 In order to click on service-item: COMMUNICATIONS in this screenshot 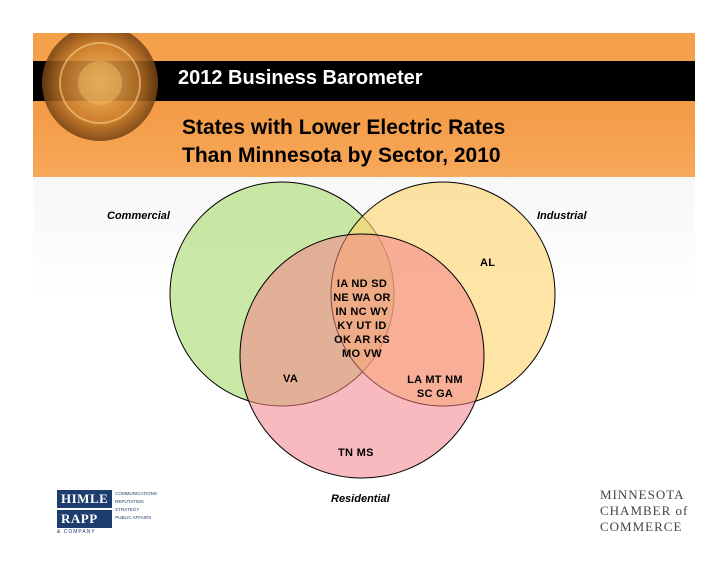, I will do `click(136, 493)`.